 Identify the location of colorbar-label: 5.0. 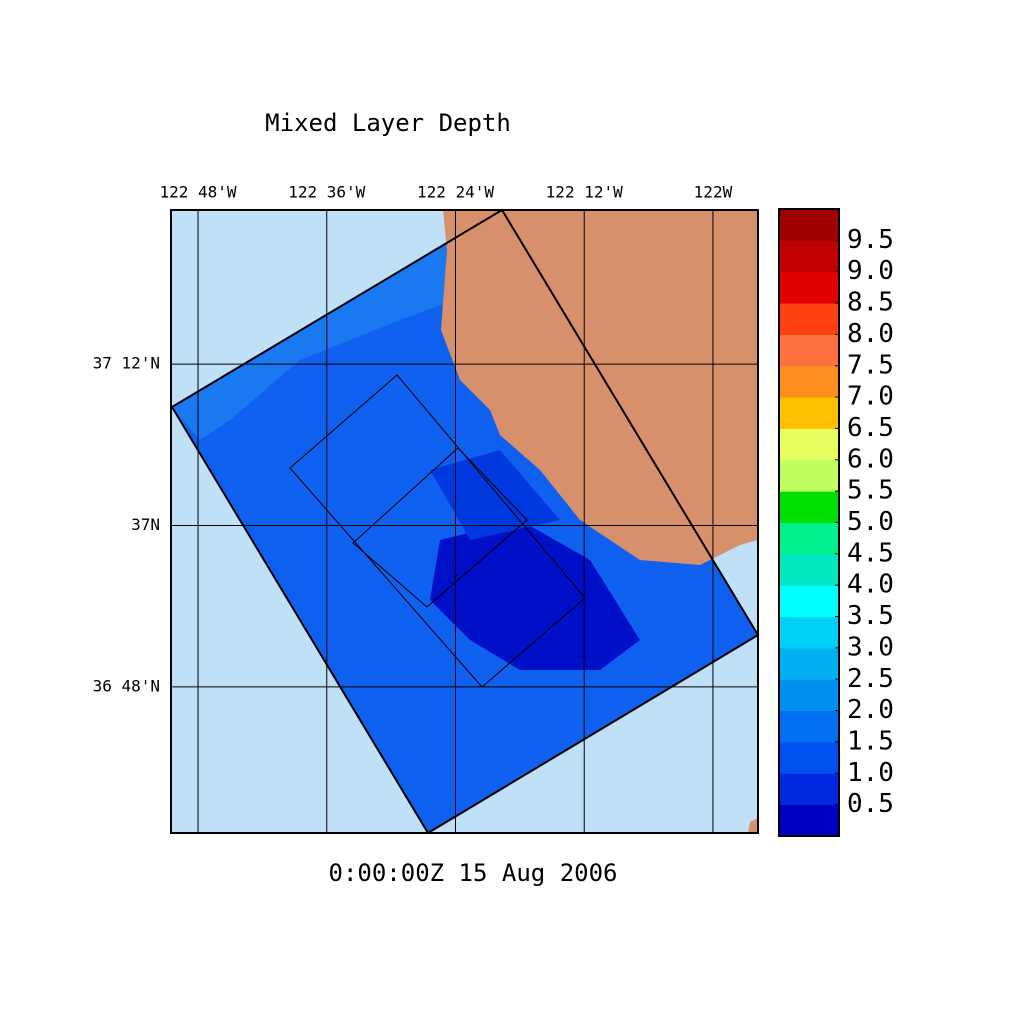
(870, 522).